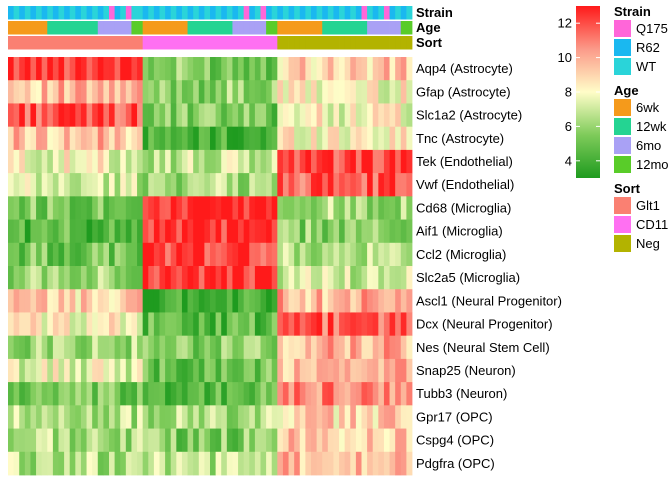 The width and height of the screenshot is (672, 480). What do you see at coordinates (463, 207) in the screenshot?
I see `row-label: Cd68 (Microglia)` at bounding box center [463, 207].